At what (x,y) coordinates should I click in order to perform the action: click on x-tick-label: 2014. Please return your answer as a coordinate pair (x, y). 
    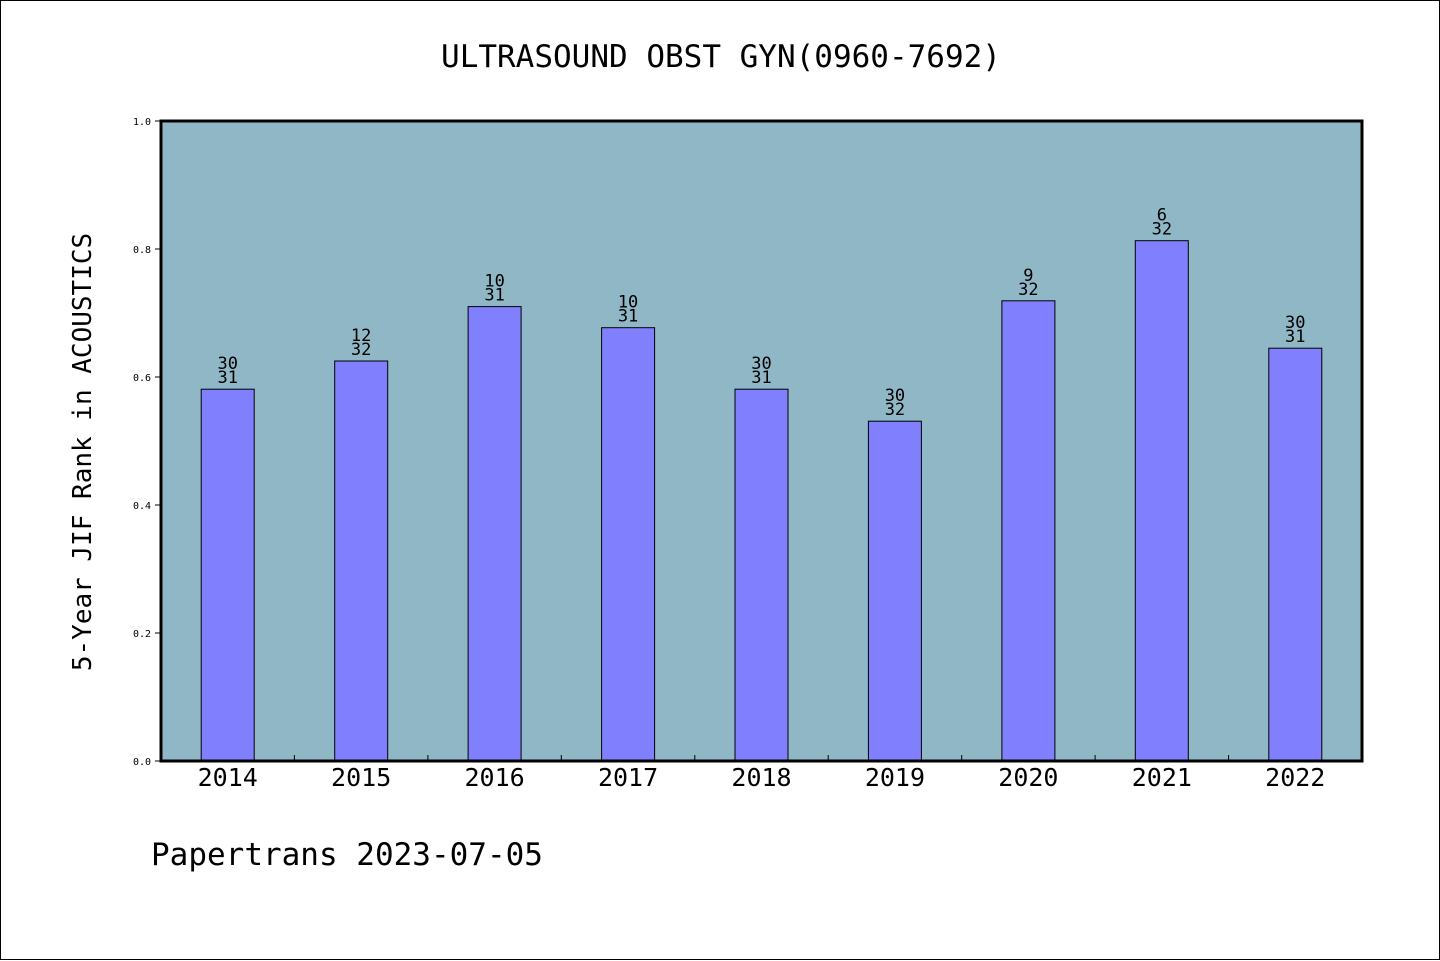
    Looking at the image, I should click on (228, 777).